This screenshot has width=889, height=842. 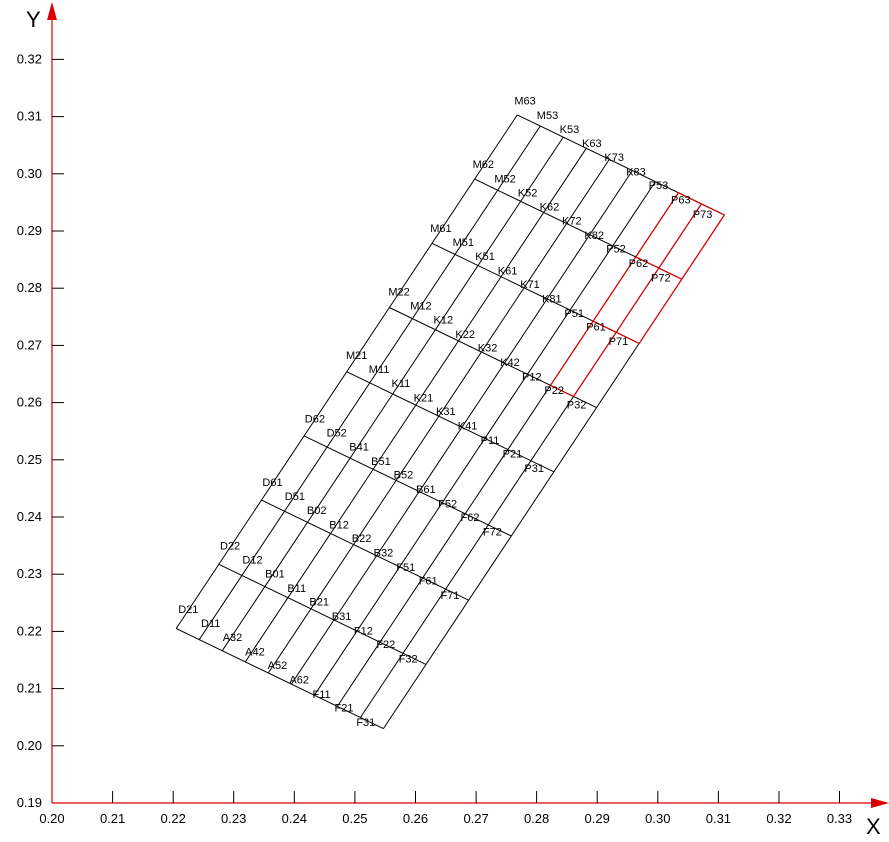 What do you see at coordinates (384, 554) in the screenshot?
I see `cell-label: B32` at bounding box center [384, 554].